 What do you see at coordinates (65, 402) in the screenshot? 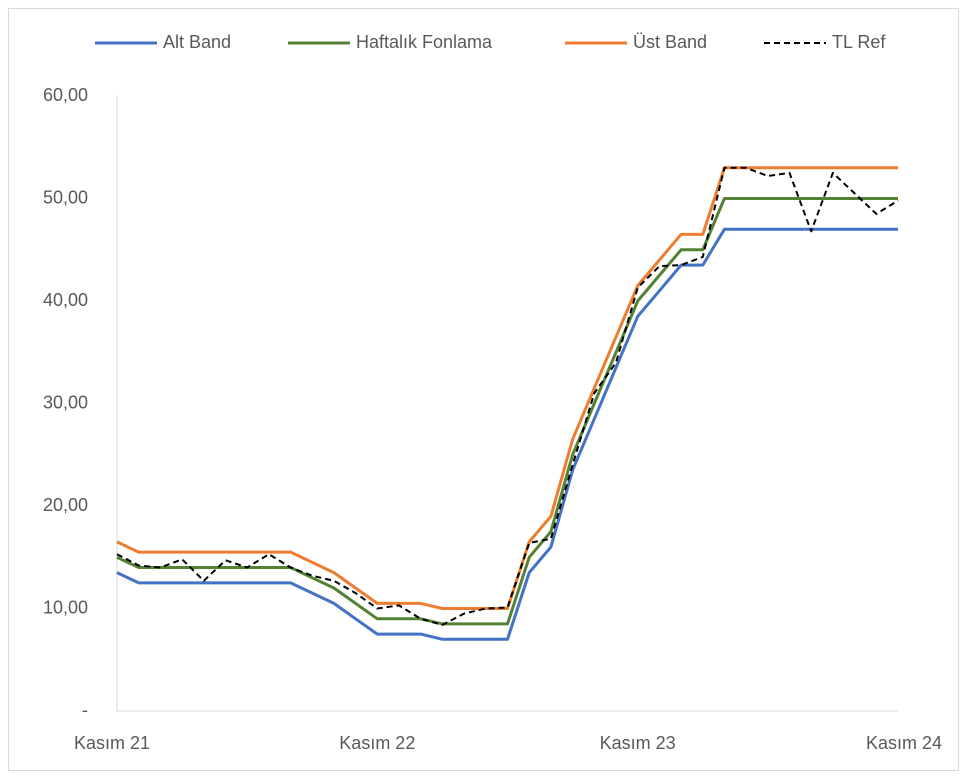
I see `y-tick-label: 30,00` at bounding box center [65, 402].